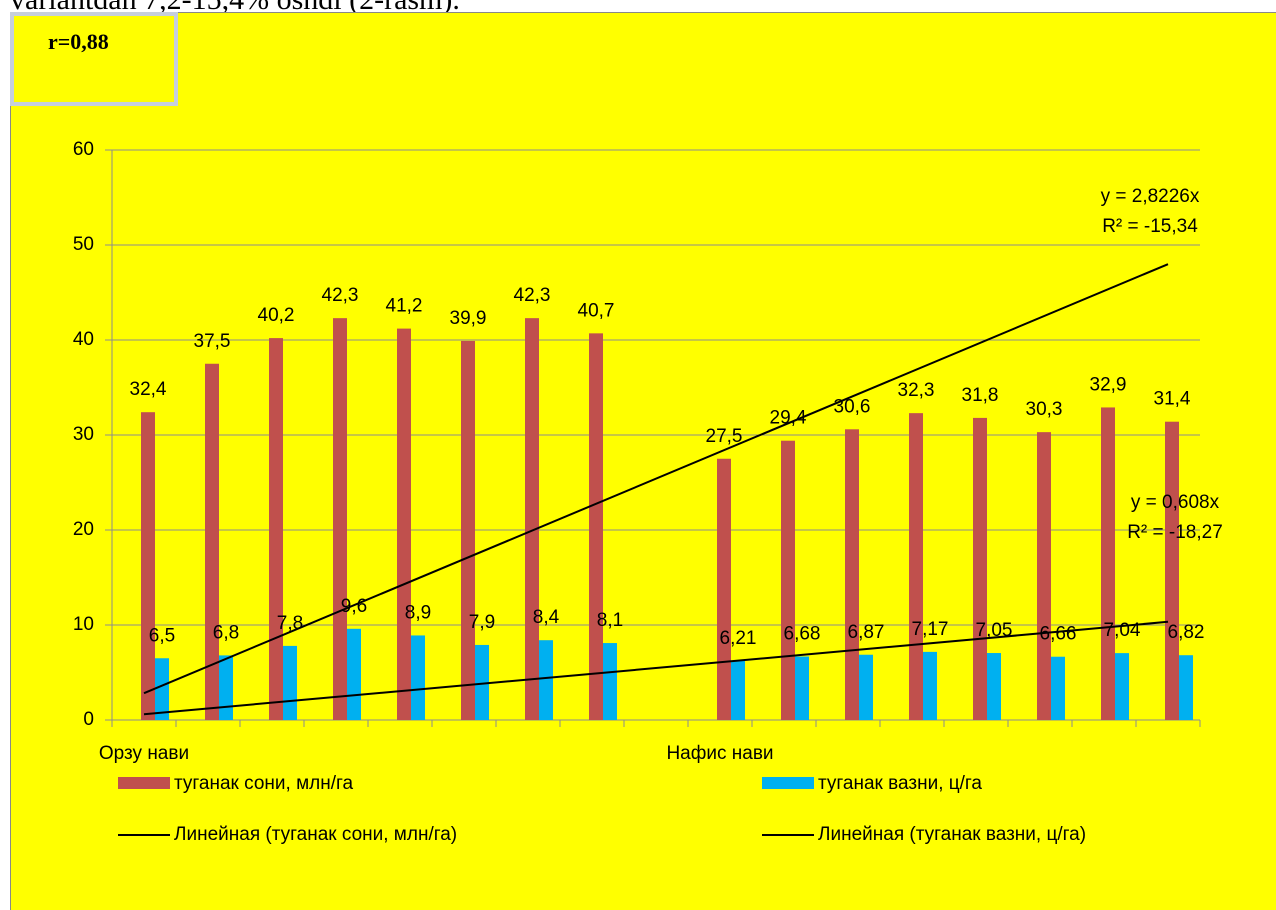 The image size is (1276, 910). What do you see at coordinates (83, 434) in the screenshot?
I see `y-tick-label: 30` at bounding box center [83, 434].